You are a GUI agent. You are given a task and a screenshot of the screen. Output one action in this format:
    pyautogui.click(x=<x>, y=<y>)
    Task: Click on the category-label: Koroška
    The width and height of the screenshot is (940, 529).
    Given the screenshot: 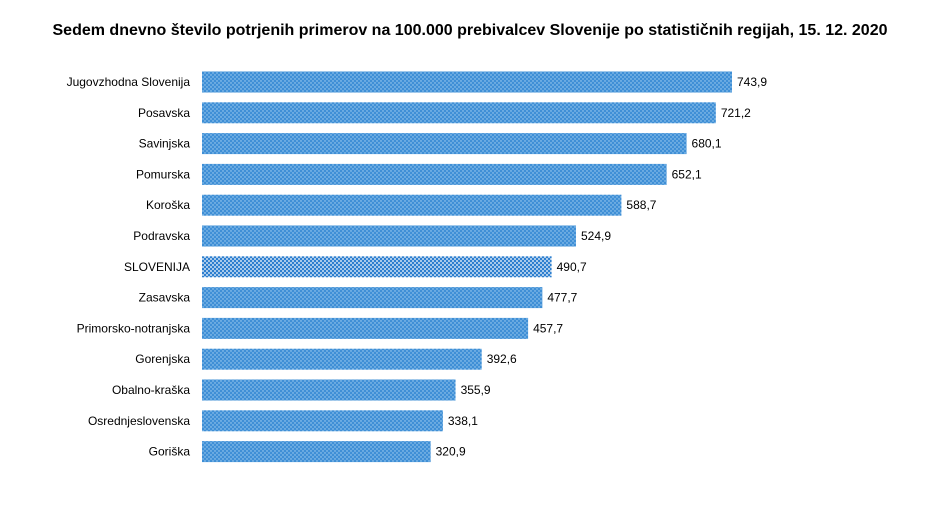 What is the action you would take?
    pyautogui.click(x=168, y=205)
    